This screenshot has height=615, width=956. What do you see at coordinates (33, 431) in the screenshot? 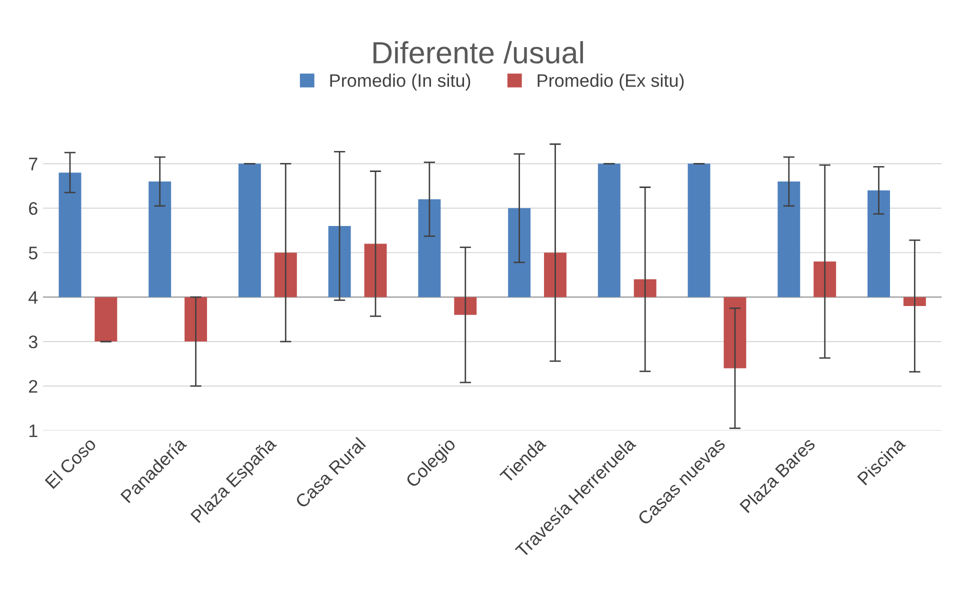
I see `y-tick-label: 1` at bounding box center [33, 431].